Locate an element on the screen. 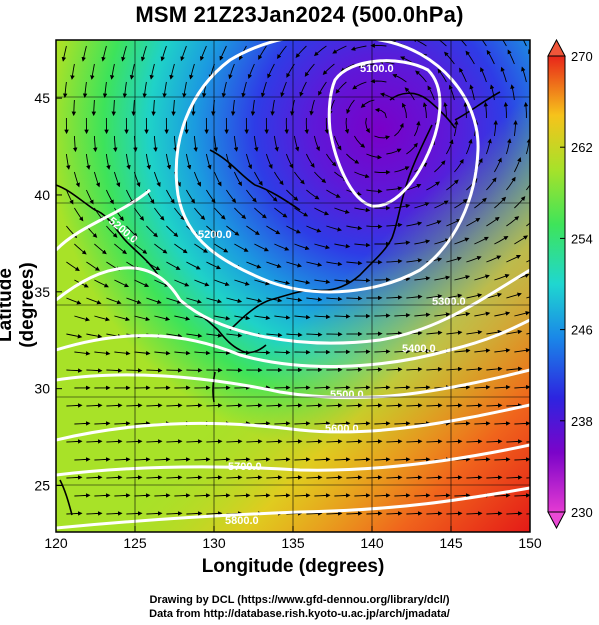 This screenshot has height=625, width=599. colorbar-tick-label: 262 is located at coordinates (582, 147).